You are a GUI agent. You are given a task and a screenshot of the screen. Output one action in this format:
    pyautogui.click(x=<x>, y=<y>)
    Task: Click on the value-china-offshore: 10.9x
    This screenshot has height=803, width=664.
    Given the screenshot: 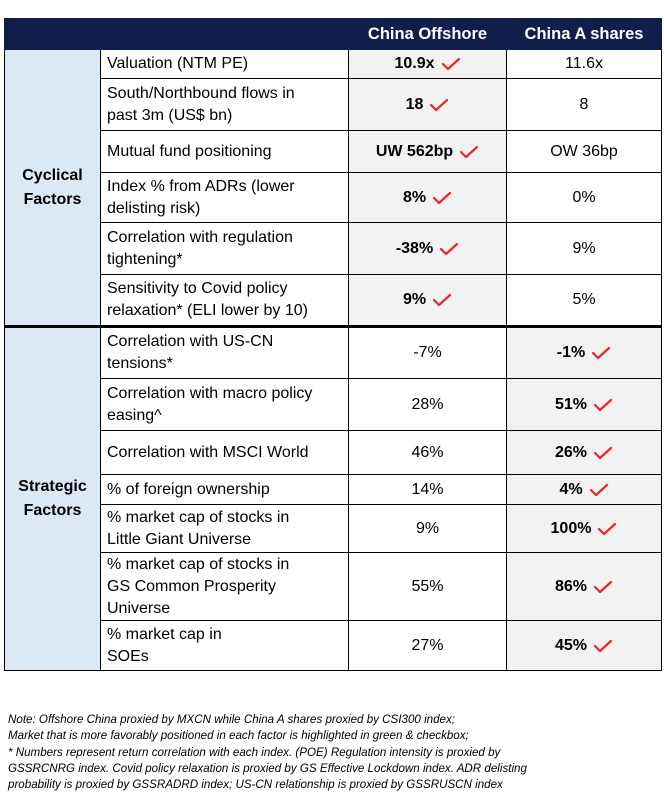 What is the action you would take?
    pyautogui.click(x=427, y=64)
    